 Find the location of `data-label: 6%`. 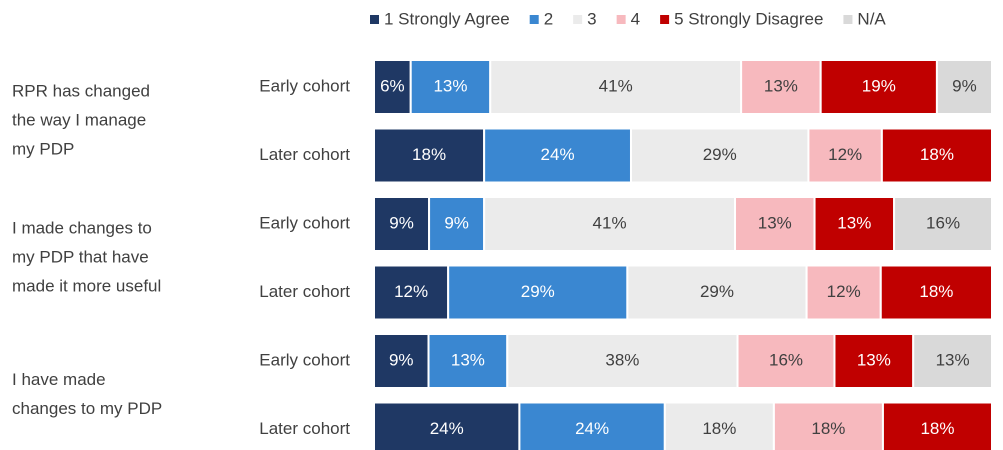

data-label: 6% is located at coordinates (392, 85).